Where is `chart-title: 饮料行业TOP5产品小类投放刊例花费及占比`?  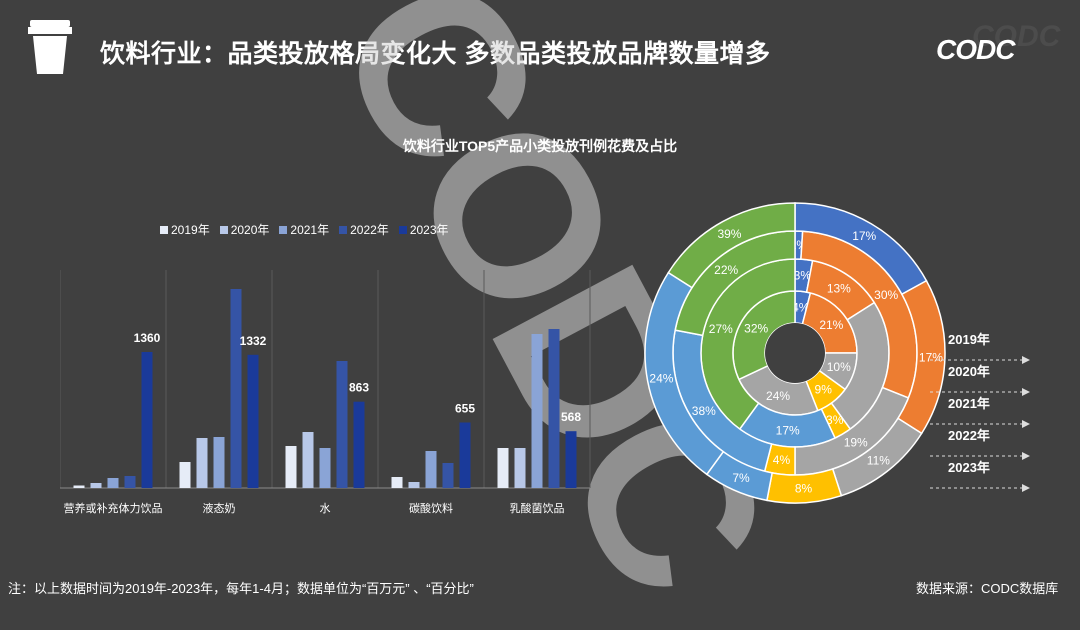 chart-title: 饮料行业TOP5产品小类投放刊例花费及占比 is located at coordinates (540, 146).